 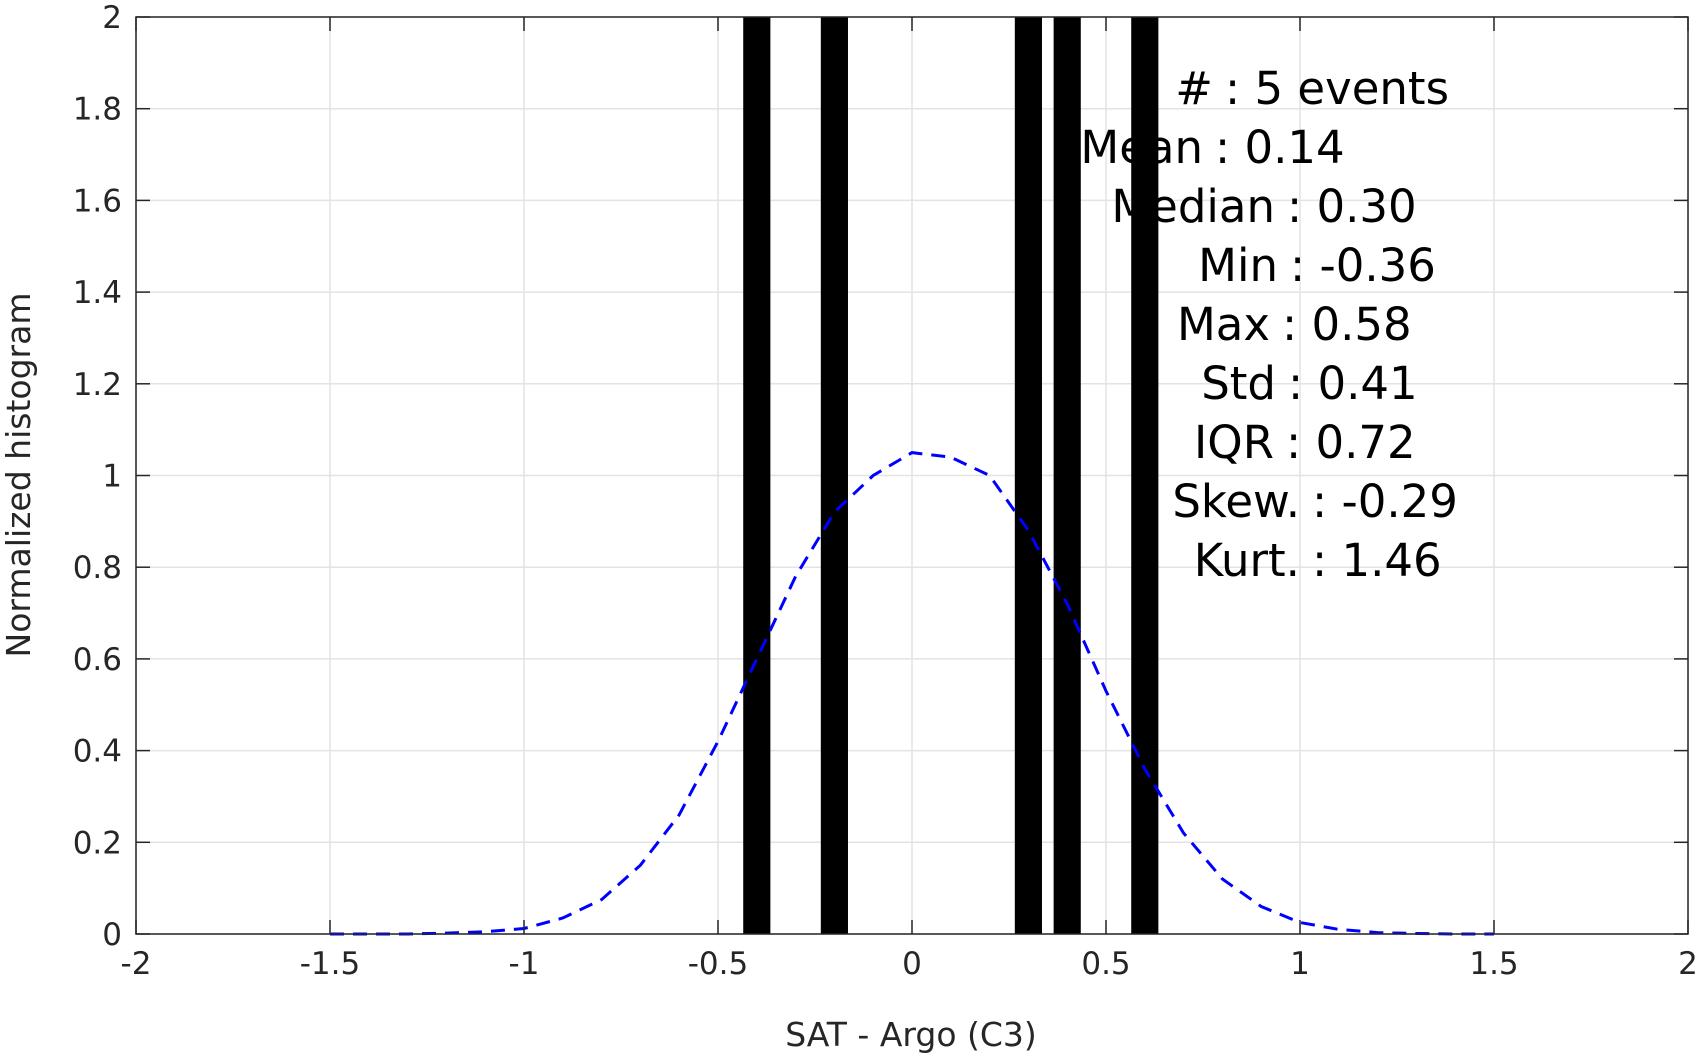 I want to click on x-tick-label: 2, so click(x=1688, y=964).